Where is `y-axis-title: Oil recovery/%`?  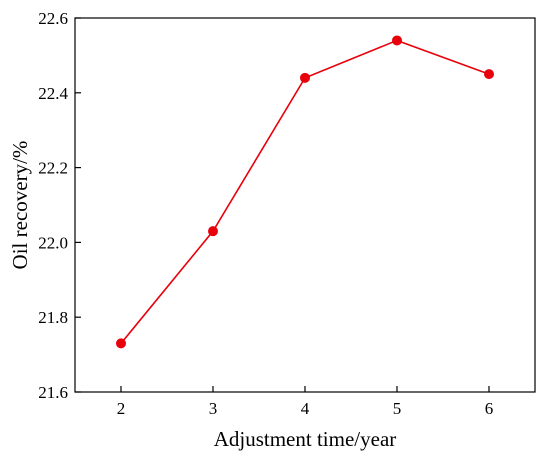 y-axis-title: Oil recovery/% is located at coordinates (20, 205).